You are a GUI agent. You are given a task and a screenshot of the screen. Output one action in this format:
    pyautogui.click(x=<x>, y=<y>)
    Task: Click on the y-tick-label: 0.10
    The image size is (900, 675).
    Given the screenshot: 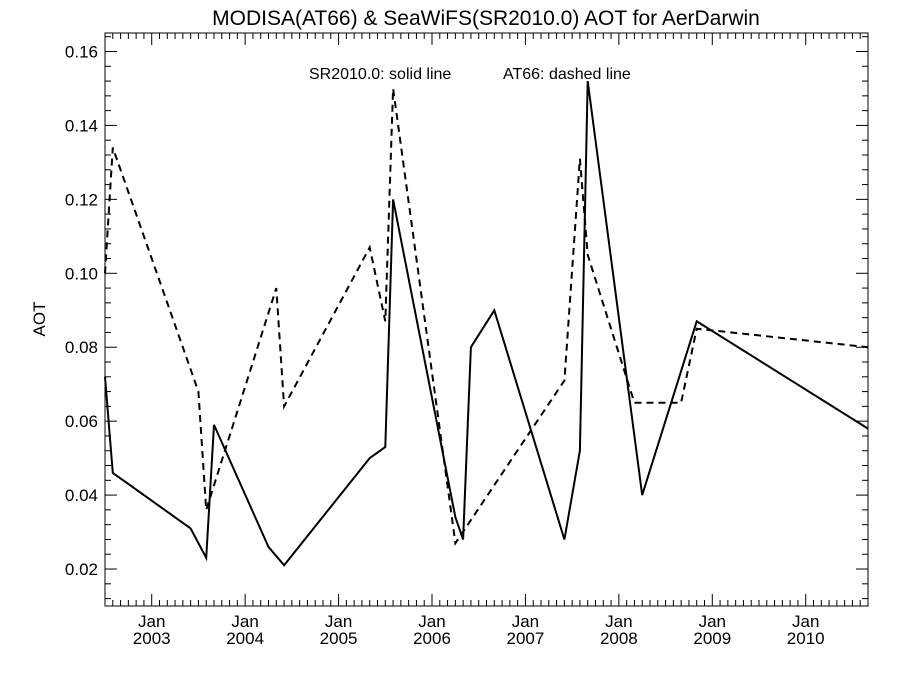 What is the action you would take?
    pyautogui.click(x=81, y=273)
    